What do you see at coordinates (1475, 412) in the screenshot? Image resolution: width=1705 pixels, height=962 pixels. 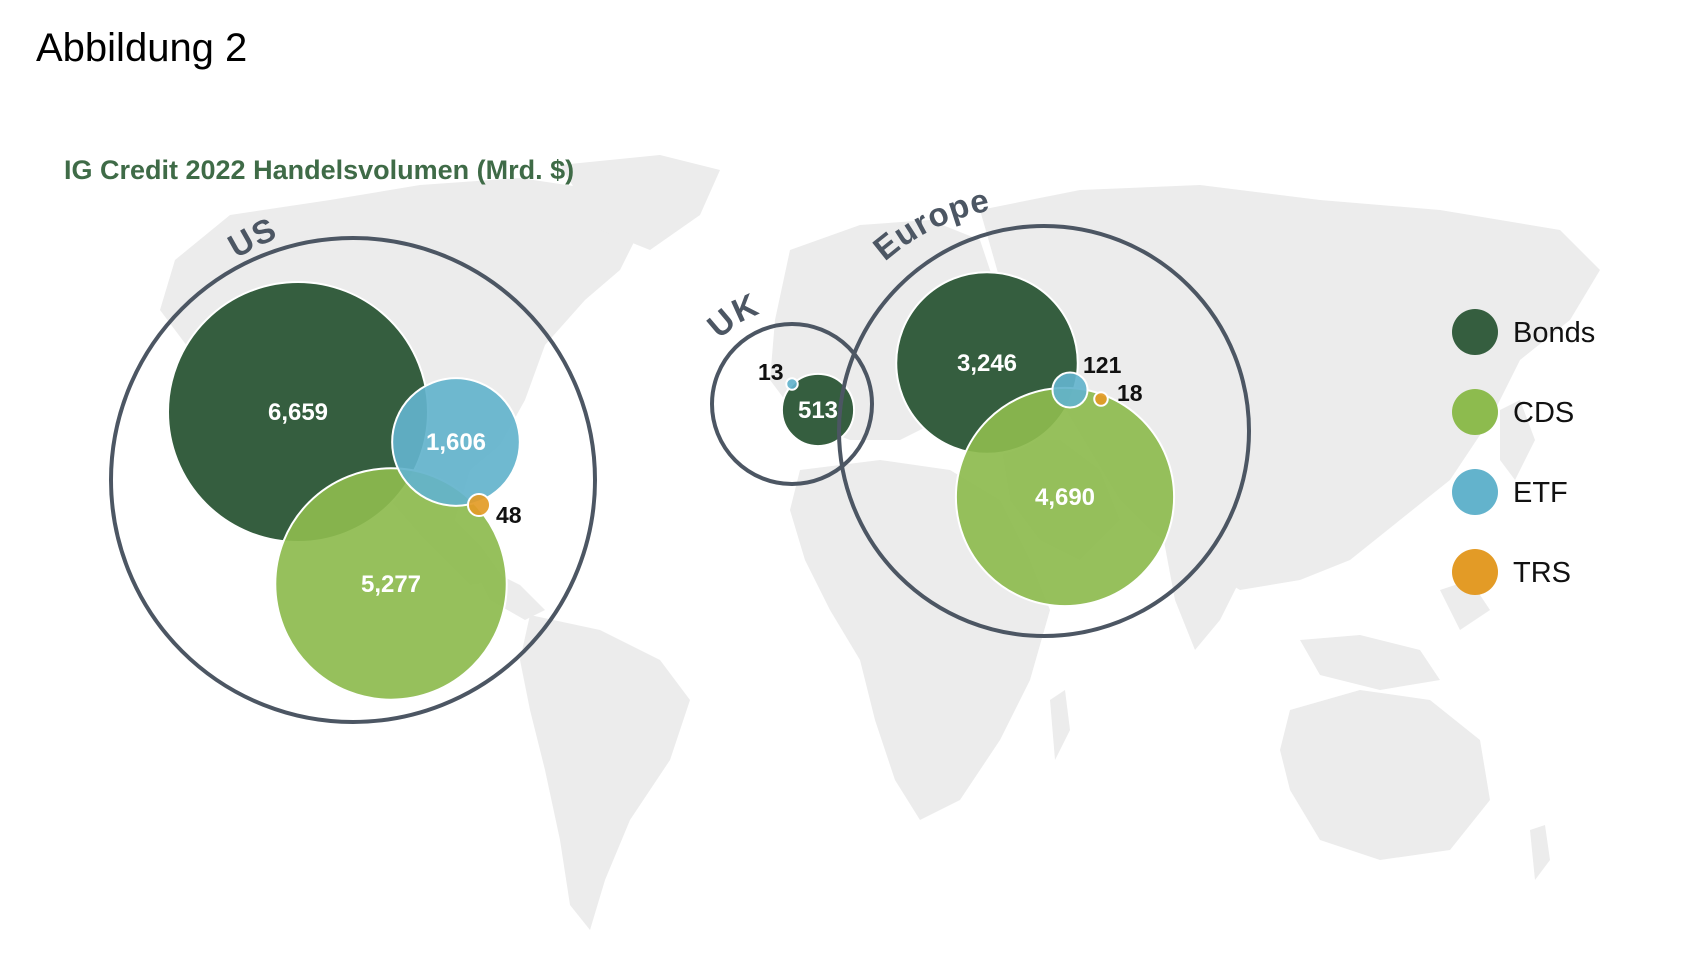 I see `legend-swatch-cds` at bounding box center [1475, 412].